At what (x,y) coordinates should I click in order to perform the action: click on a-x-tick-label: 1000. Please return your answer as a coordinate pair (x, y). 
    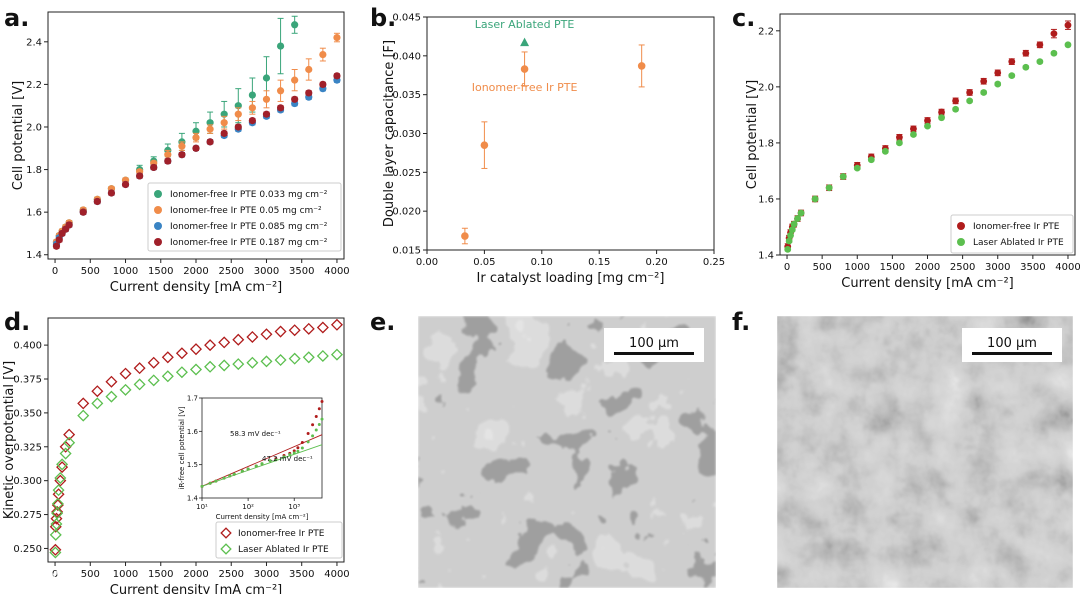
    Looking at the image, I should click on (125, 271).